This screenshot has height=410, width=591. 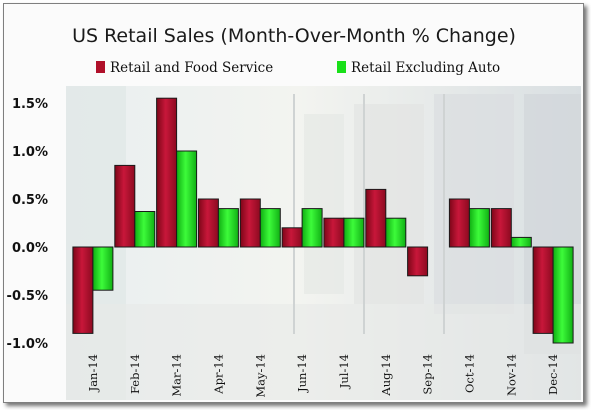 What do you see at coordinates (344, 371) in the screenshot?
I see `x-category-label: Jul-14` at bounding box center [344, 371].